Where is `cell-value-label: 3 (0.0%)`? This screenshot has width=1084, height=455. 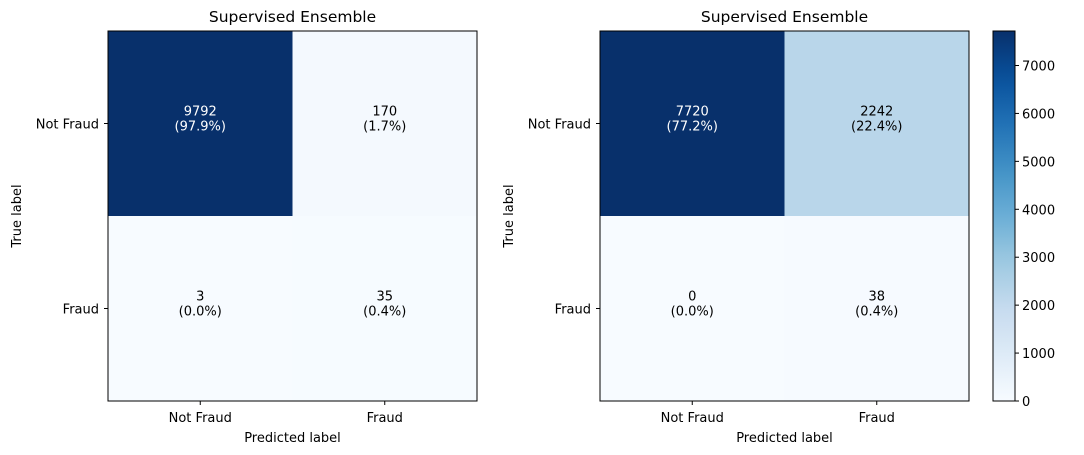
cell-value-label: 3 (0.0%) is located at coordinates (200, 305).